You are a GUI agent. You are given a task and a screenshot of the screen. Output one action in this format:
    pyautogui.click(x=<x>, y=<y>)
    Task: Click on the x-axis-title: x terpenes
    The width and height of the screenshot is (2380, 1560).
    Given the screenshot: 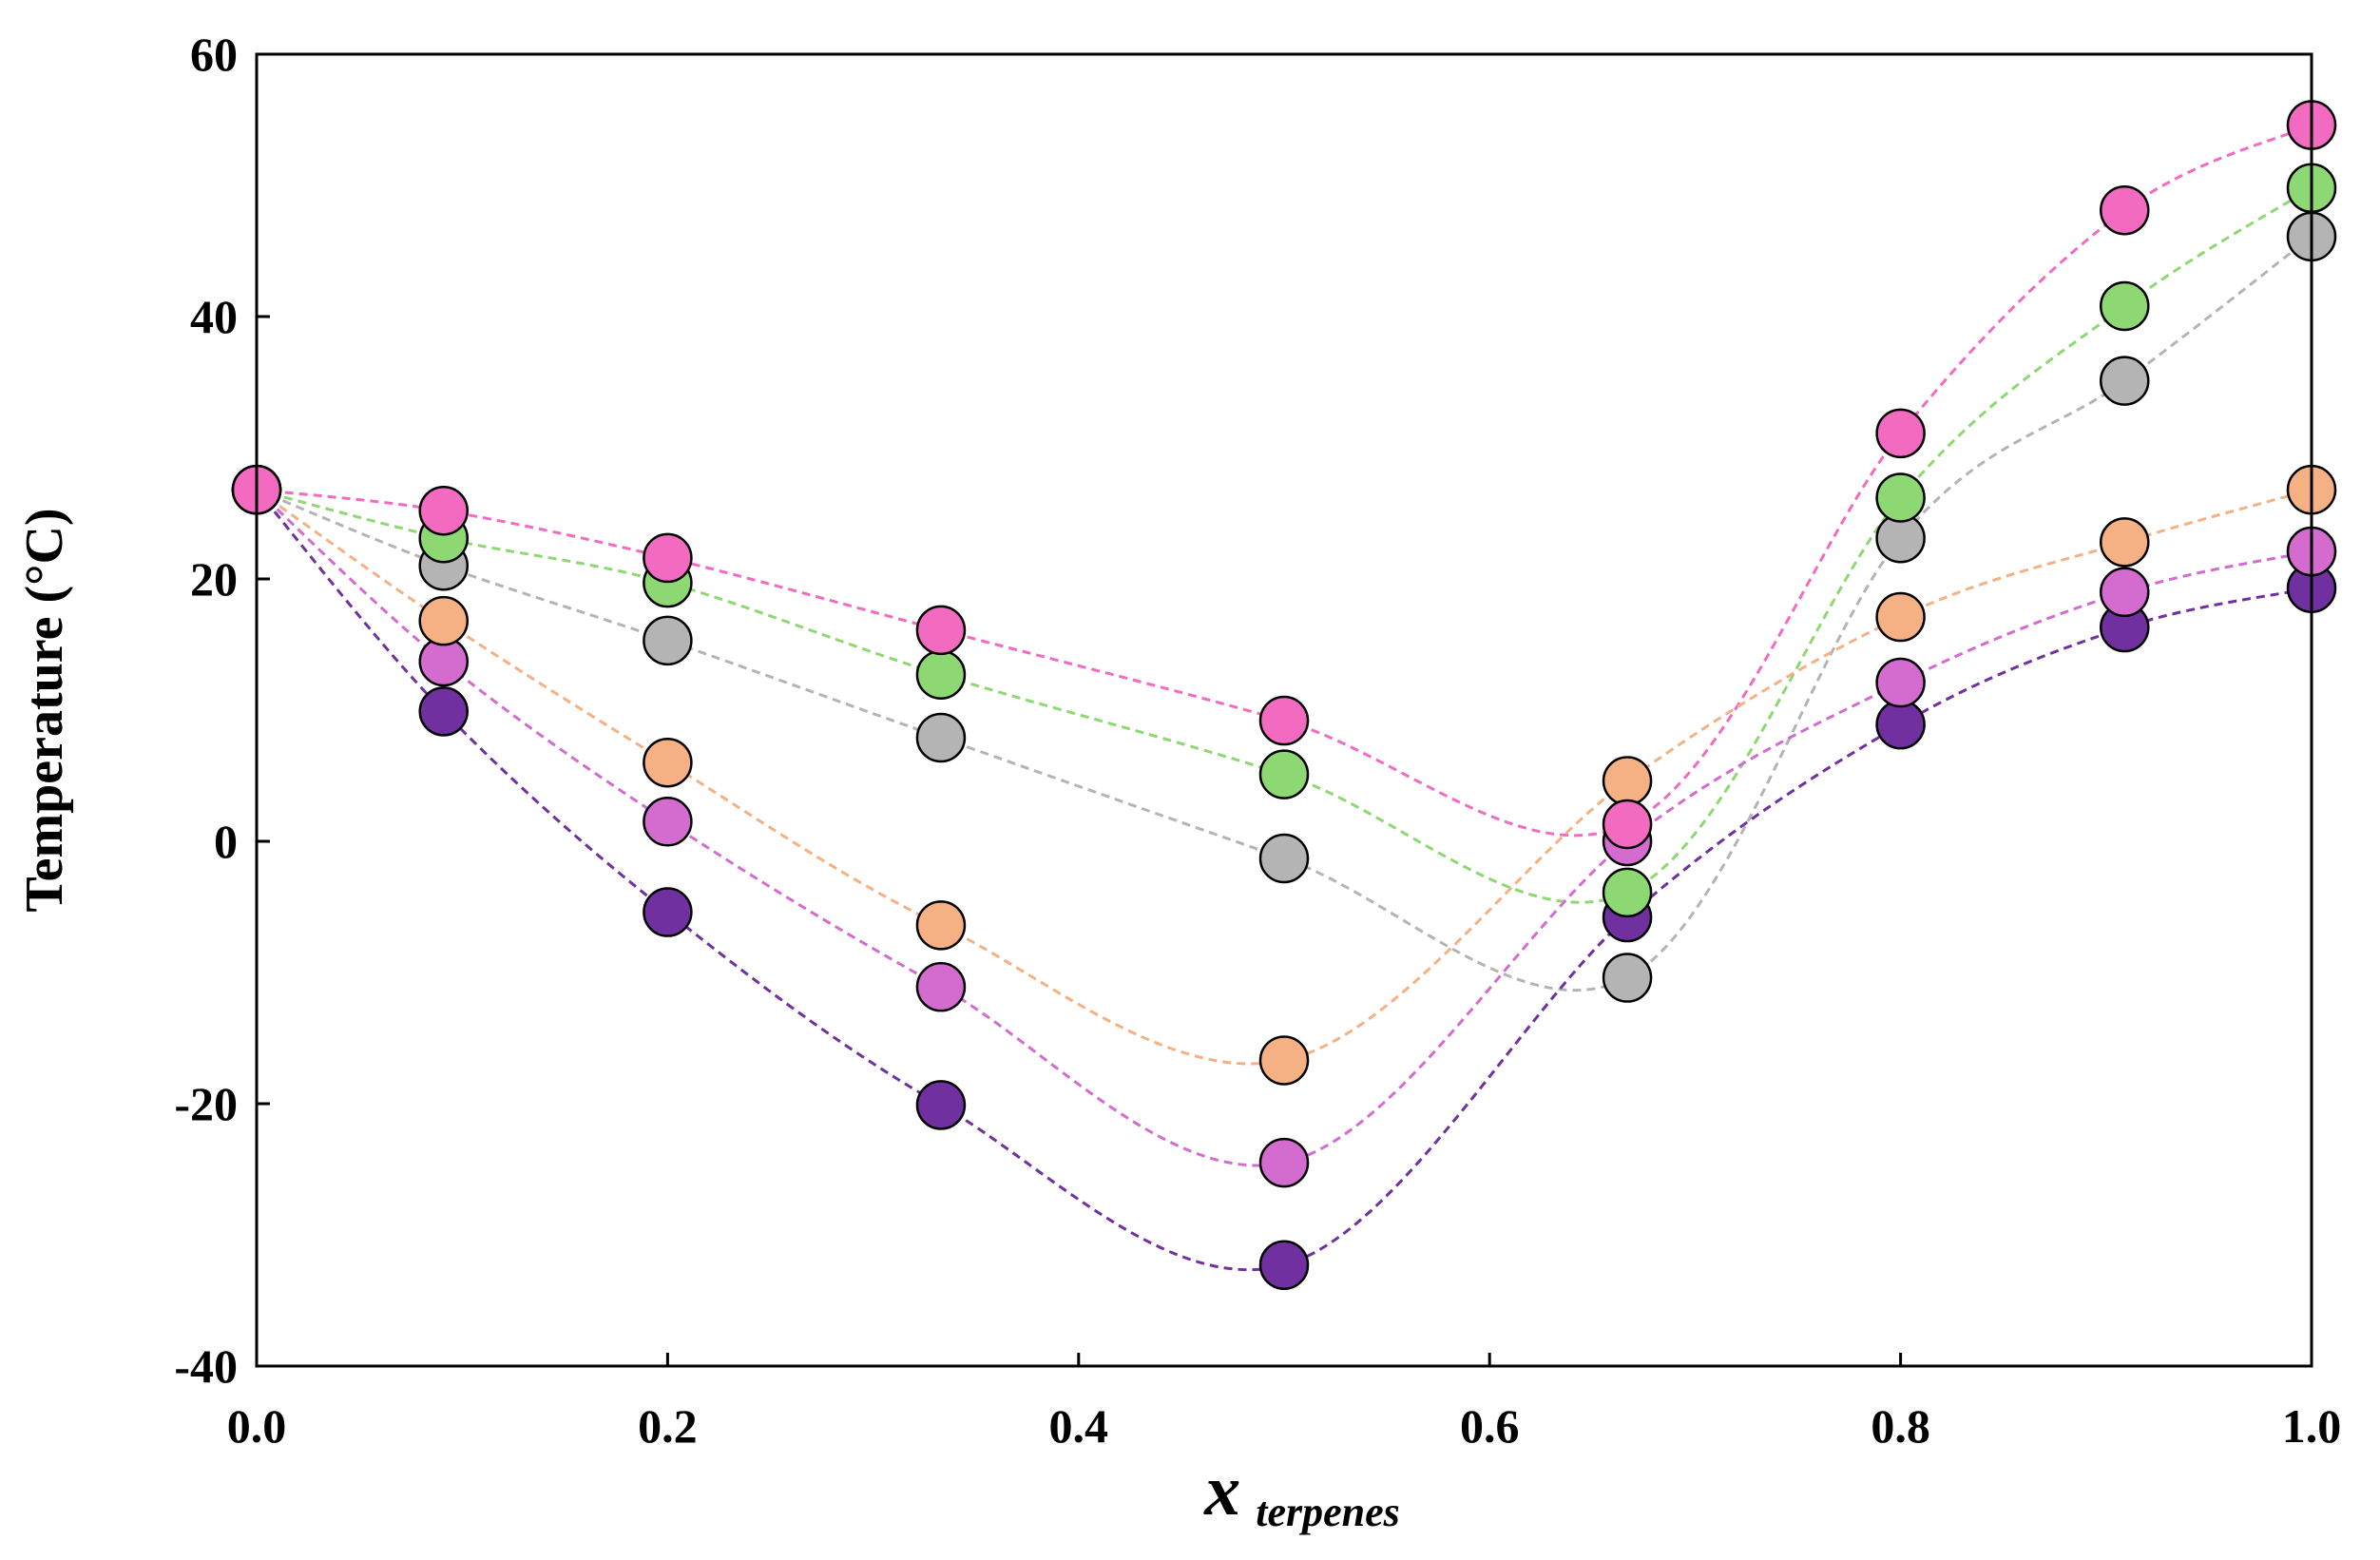 What is the action you would take?
    pyautogui.click(x=1301, y=1493)
    